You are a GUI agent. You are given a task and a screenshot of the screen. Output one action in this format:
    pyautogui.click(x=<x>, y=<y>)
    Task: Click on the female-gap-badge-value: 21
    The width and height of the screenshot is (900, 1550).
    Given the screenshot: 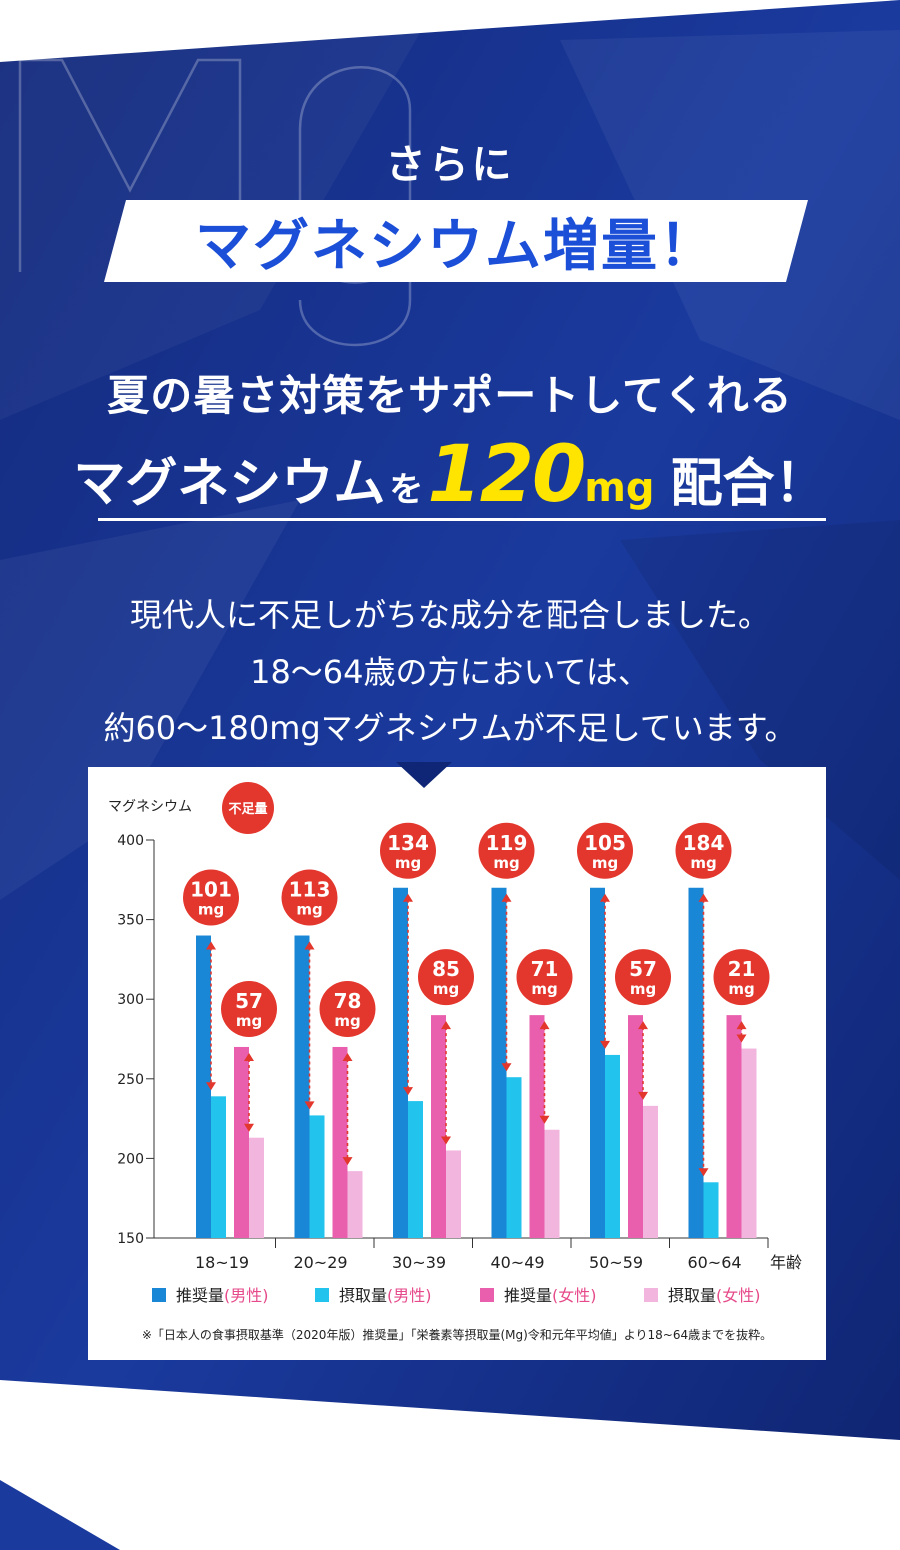 What is the action you would take?
    pyautogui.click(x=742, y=969)
    